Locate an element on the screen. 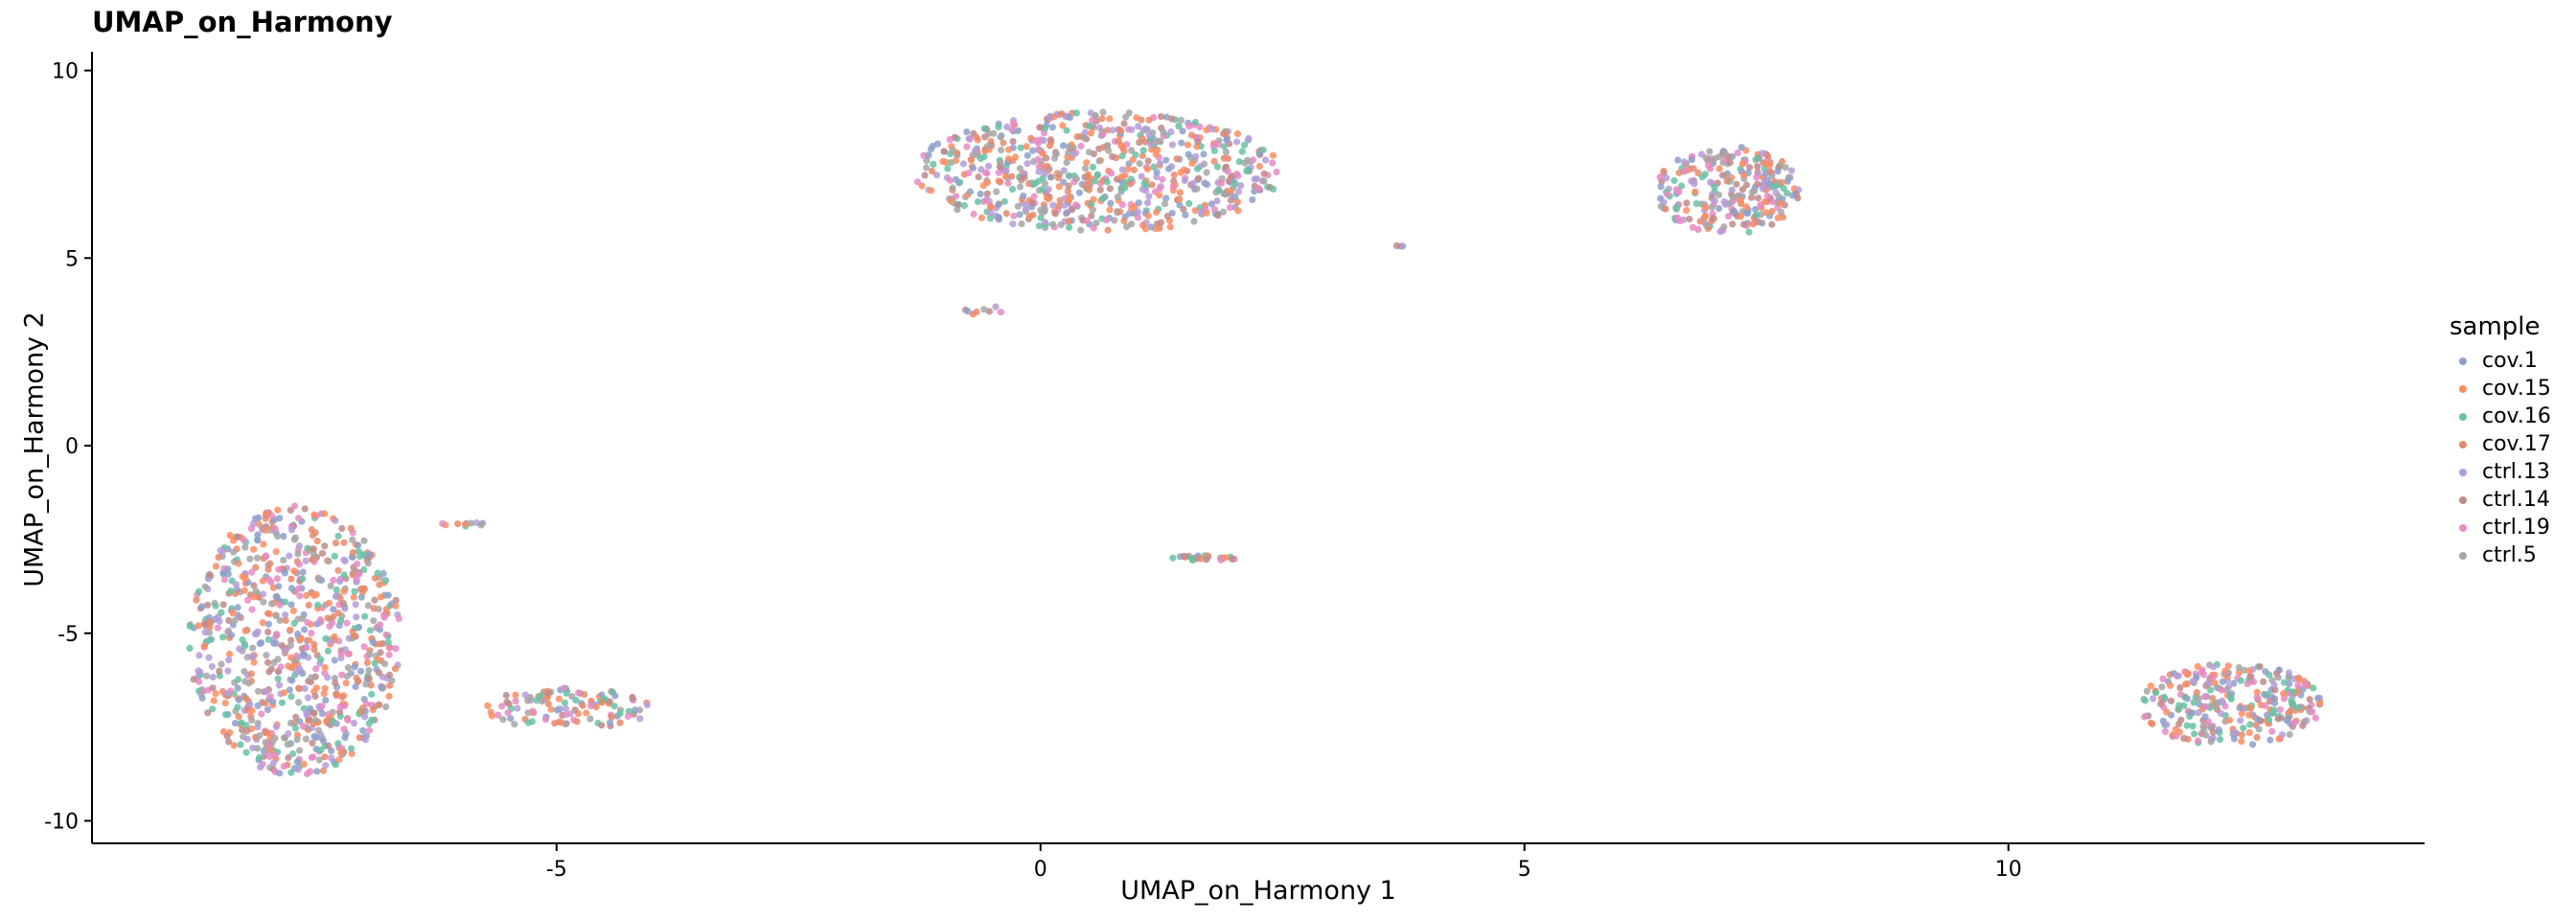 The height and width of the screenshot is (920, 2576). x-tick-label: 10 is located at coordinates (2008, 870).